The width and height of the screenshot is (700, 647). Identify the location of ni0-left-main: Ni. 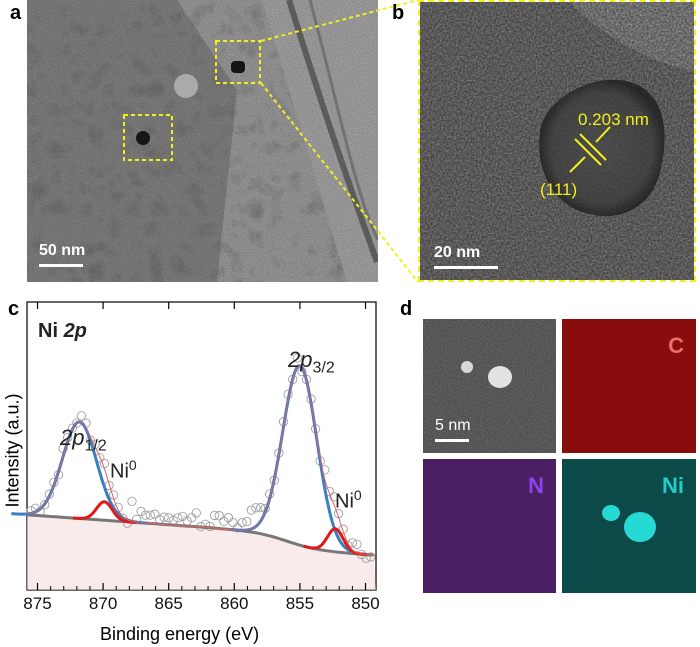
(119, 471).